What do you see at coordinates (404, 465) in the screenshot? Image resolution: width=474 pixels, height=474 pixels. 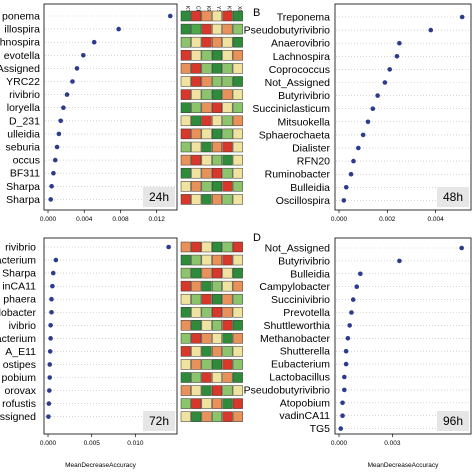 I see `x-axis-label: MeanDecreaseAccuracy` at bounding box center [404, 465].